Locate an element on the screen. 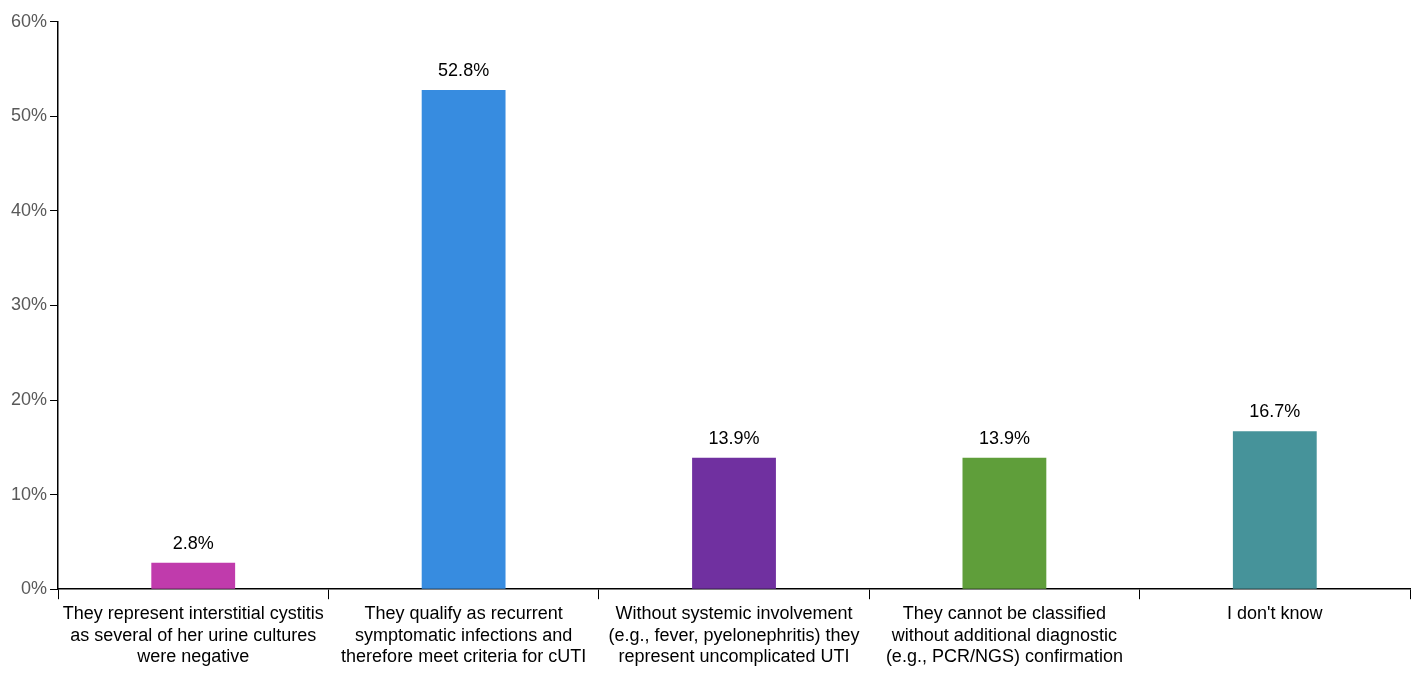 The height and width of the screenshot is (680, 1424). y-tick-label: 50% is located at coordinates (29, 115).